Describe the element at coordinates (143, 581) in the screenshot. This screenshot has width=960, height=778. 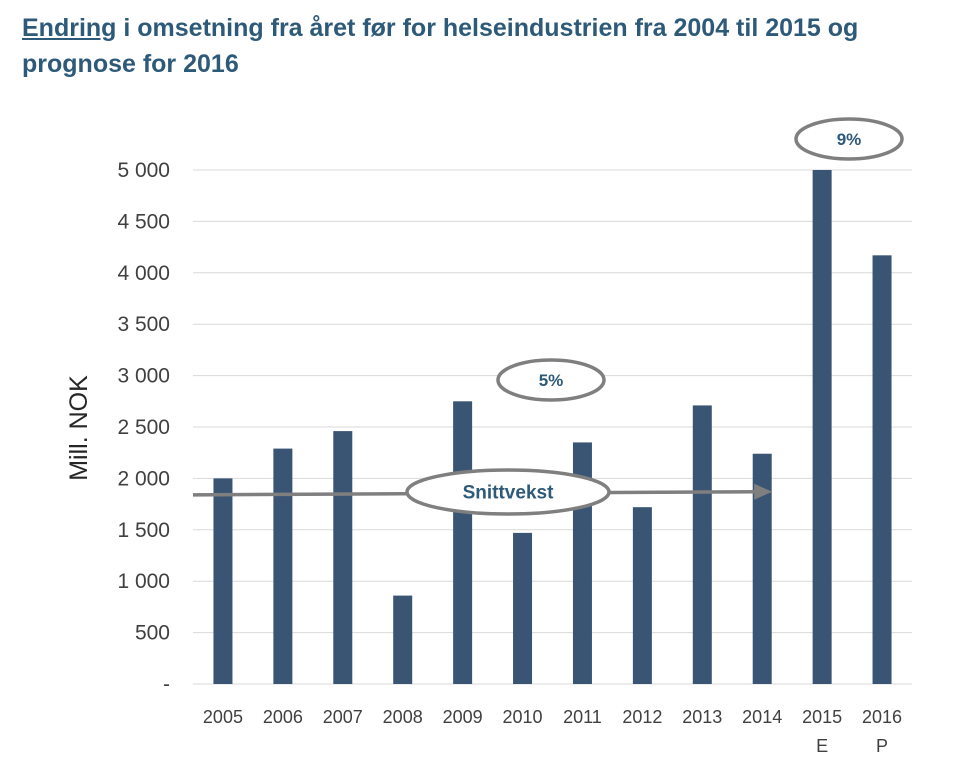
I see `y-tick-label: 1 000` at that location.